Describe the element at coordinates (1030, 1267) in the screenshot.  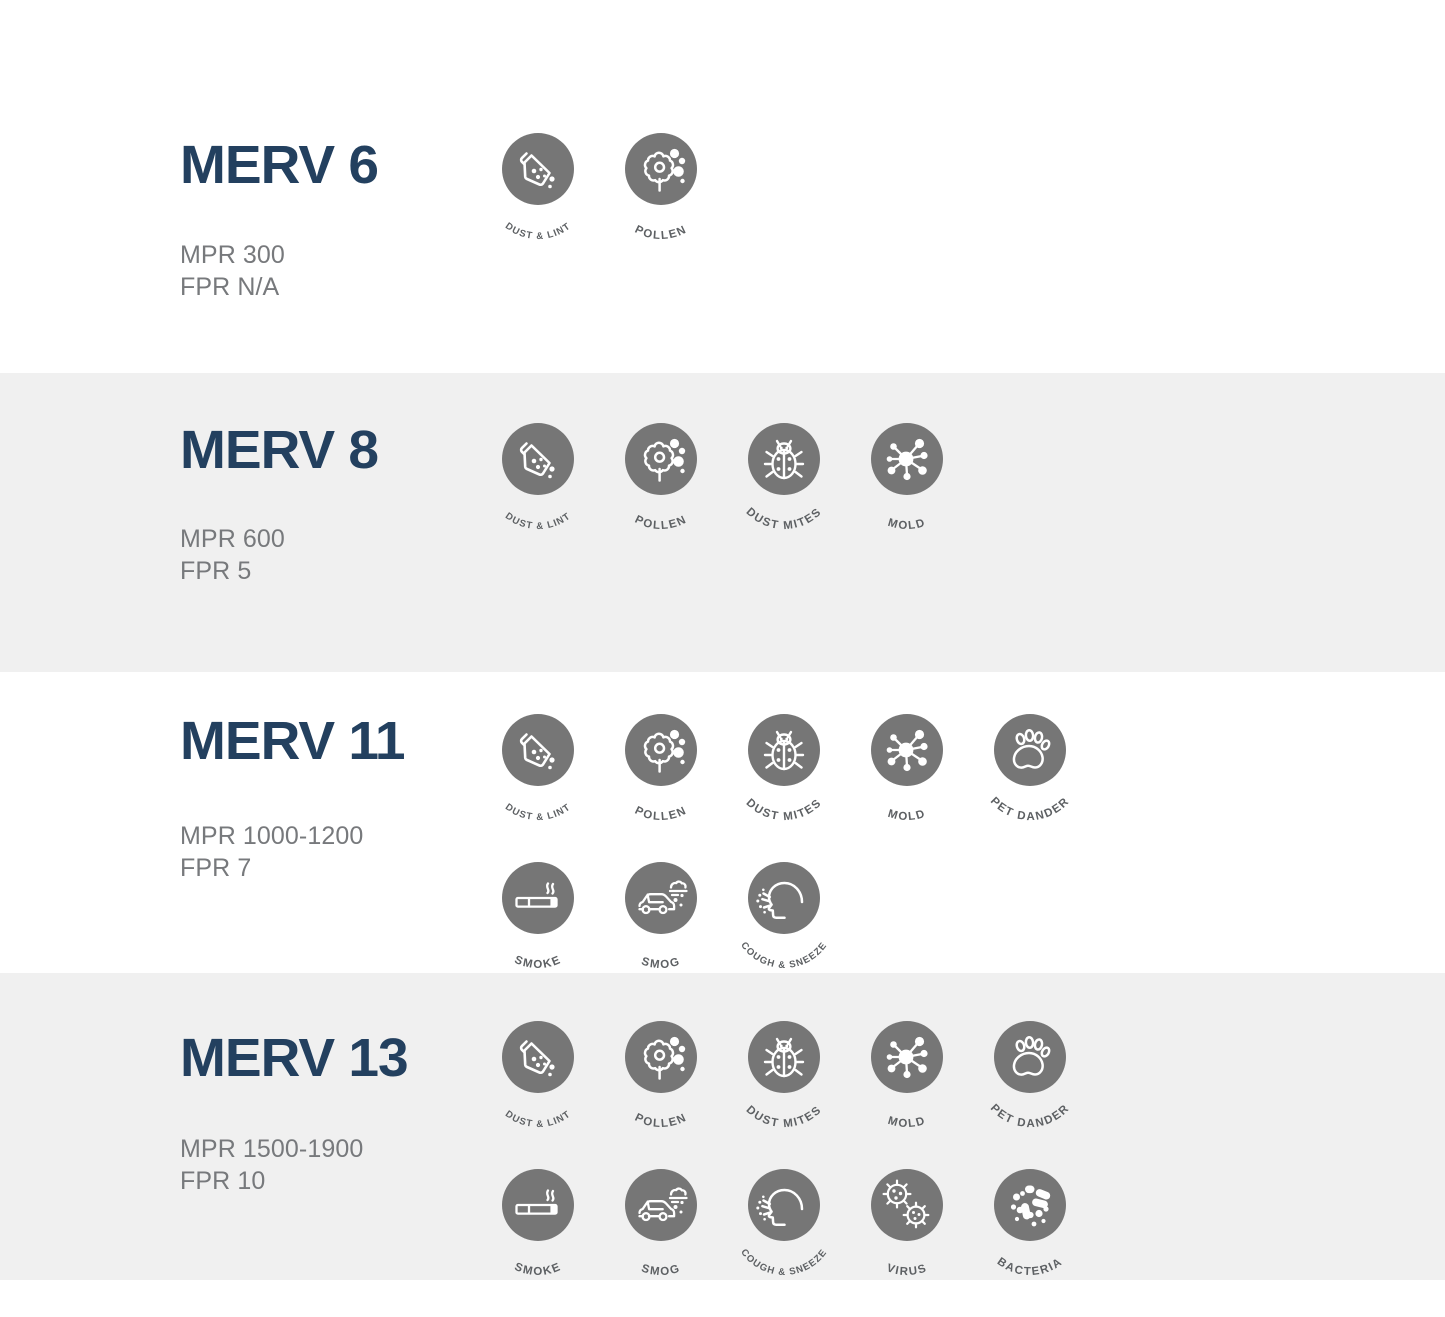
I see `svg-text: BACTERIA` at that location.